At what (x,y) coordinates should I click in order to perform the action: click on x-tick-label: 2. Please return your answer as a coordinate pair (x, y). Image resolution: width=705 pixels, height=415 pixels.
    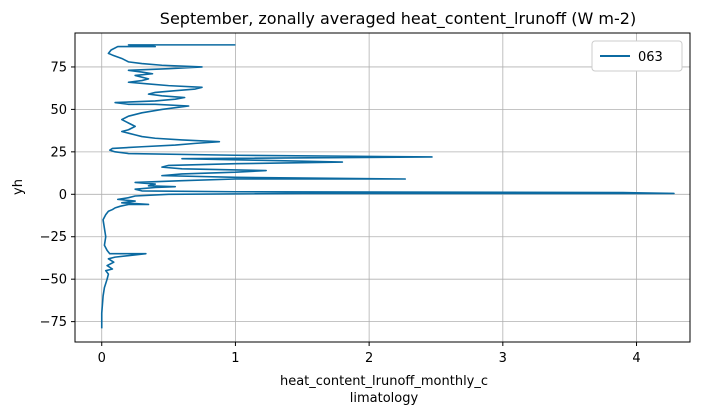
    Looking at the image, I should click on (369, 358).